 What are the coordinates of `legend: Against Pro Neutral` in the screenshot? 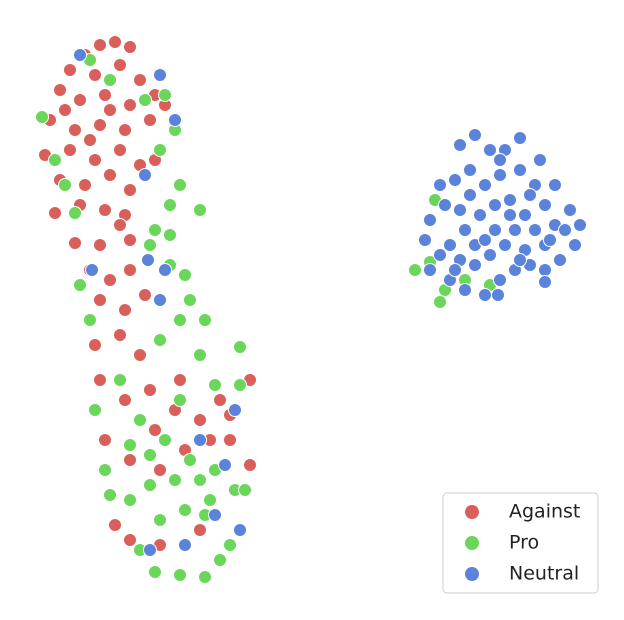 It's located at (520, 543).